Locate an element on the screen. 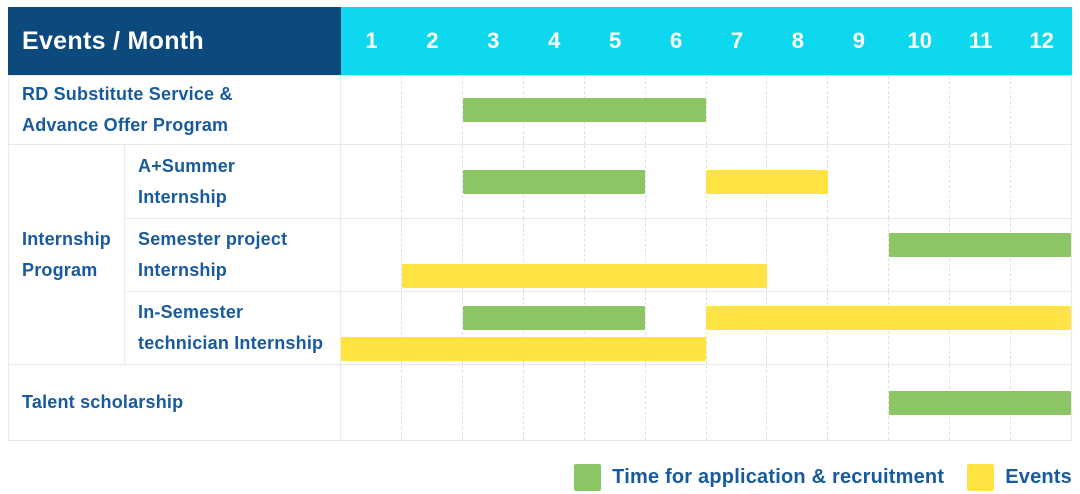 The height and width of the screenshot is (494, 1080). month-header-cell: 7 is located at coordinates (737, 40).